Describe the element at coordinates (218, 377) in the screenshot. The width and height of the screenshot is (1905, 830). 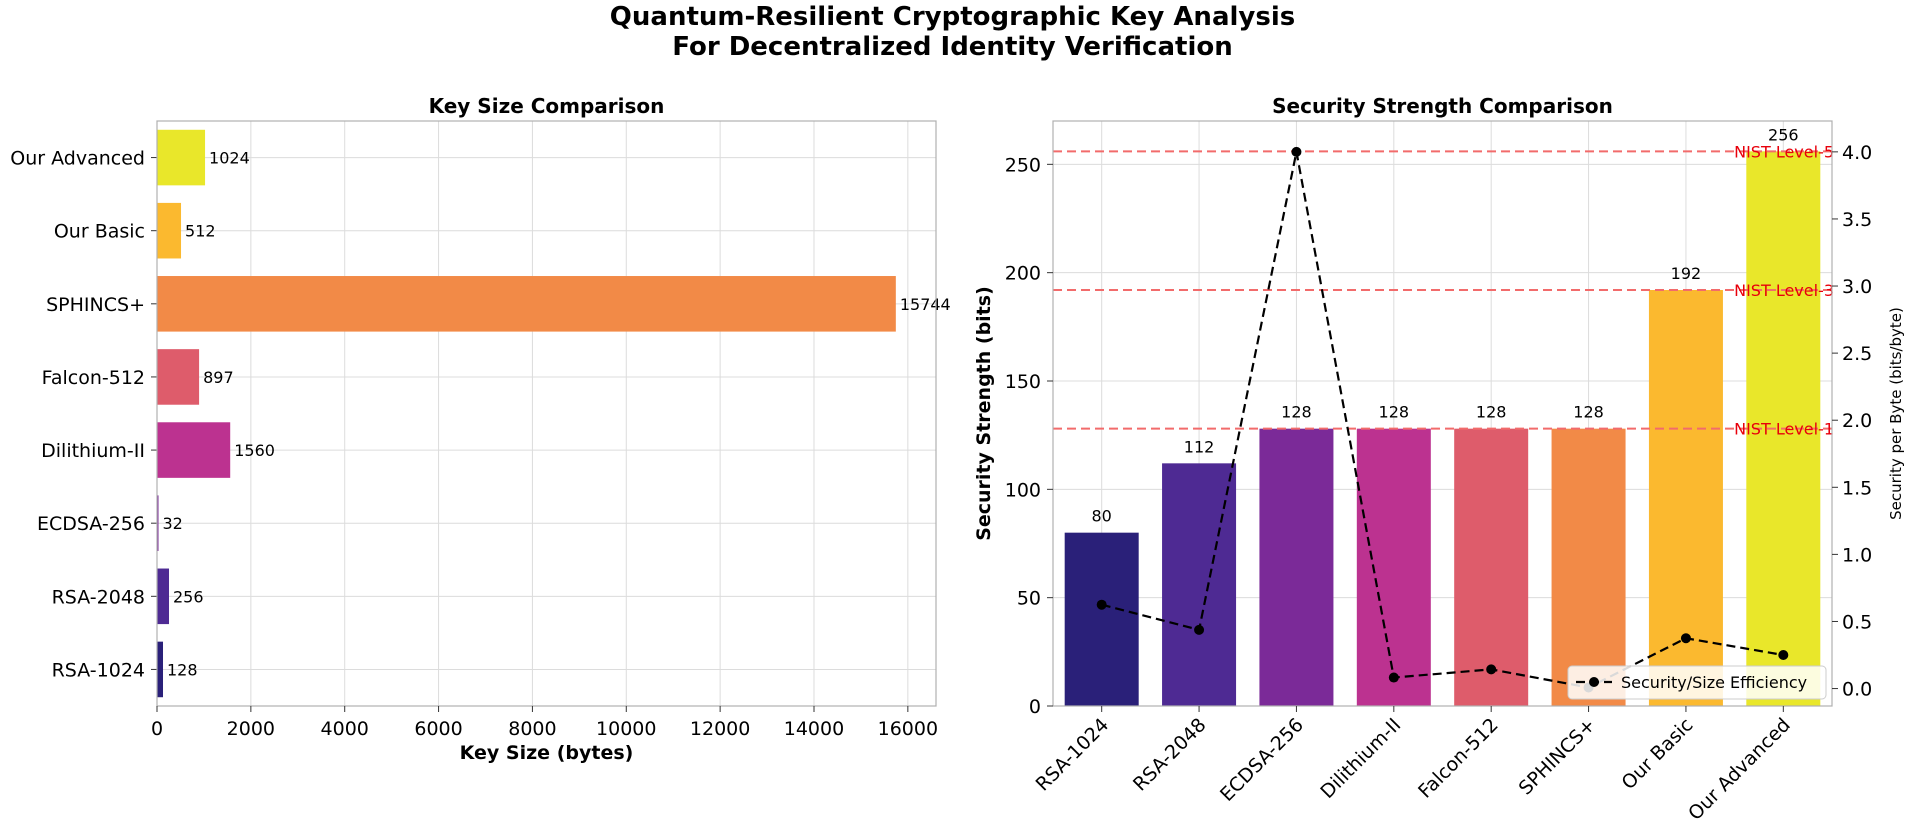
I see `key-size-value-label: 897` at that location.